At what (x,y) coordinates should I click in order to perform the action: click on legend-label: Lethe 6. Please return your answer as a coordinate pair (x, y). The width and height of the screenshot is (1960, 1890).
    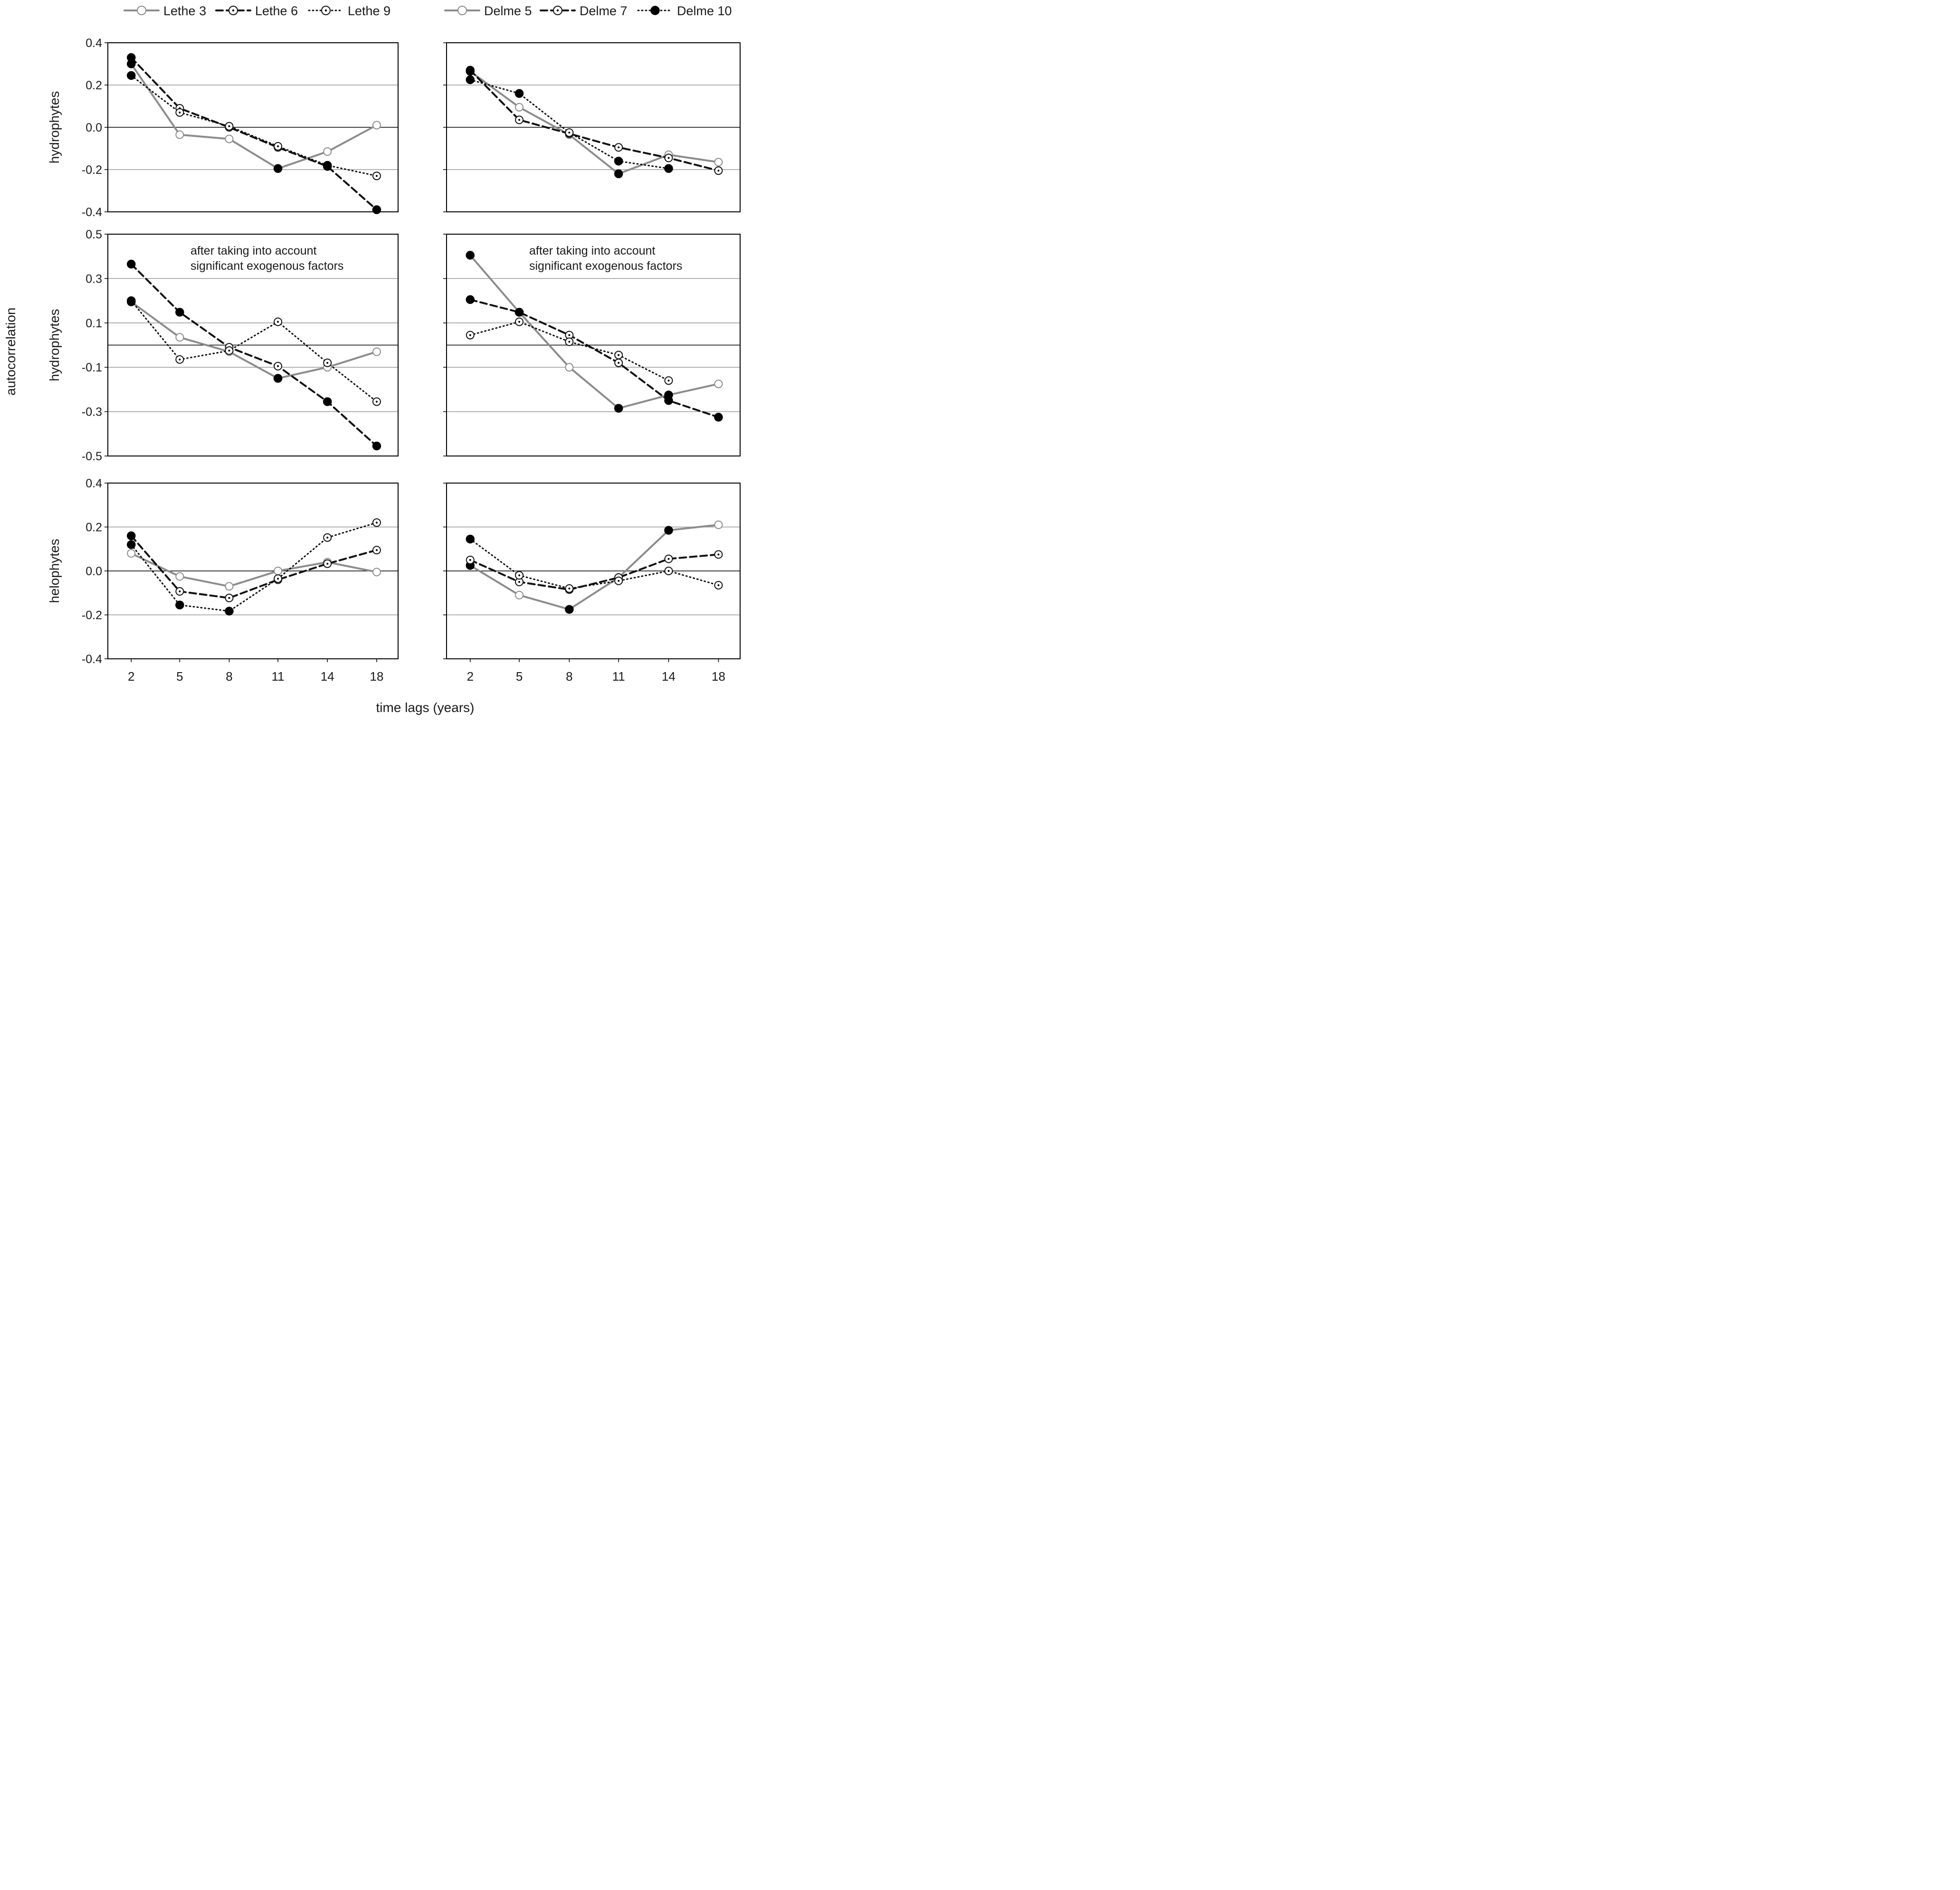
    Looking at the image, I should click on (276, 11).